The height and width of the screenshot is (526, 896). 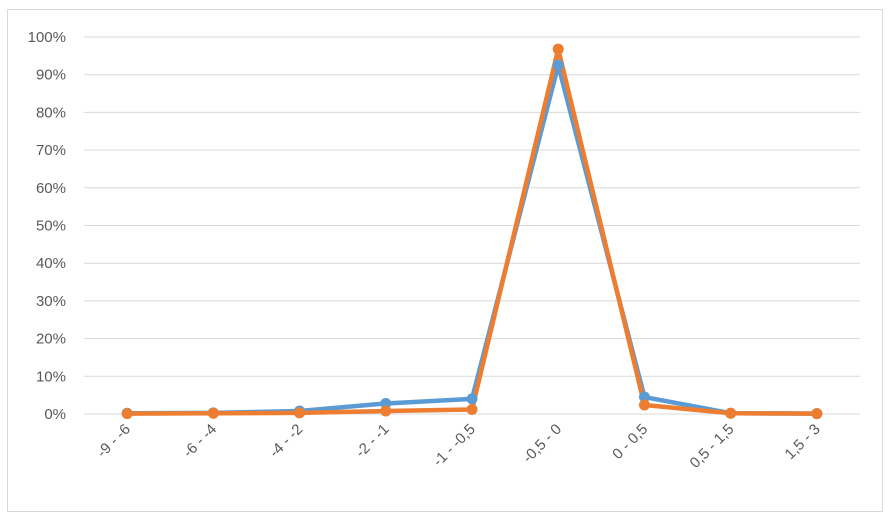 What do you see at coordinates (51, 339) in the screenshot?
I see `y-tick-label: 20%` at bounding box center [51, 339].